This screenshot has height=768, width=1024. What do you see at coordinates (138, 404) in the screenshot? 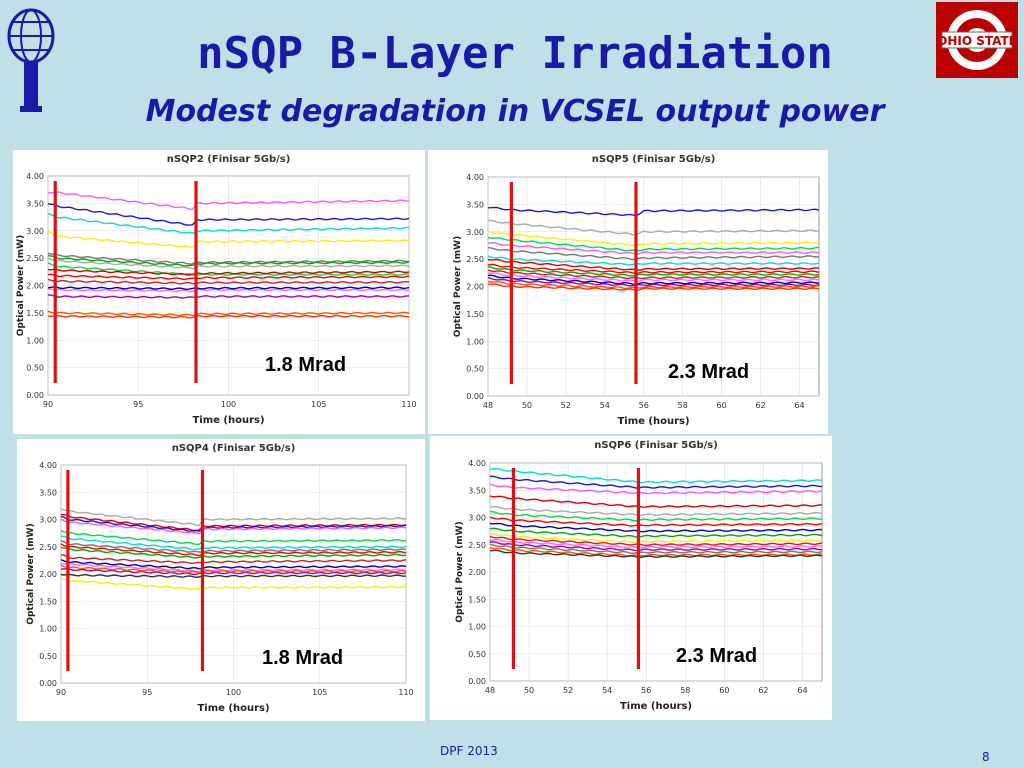
I see `x-tick-label: 95` at bounding box center [138, 404].